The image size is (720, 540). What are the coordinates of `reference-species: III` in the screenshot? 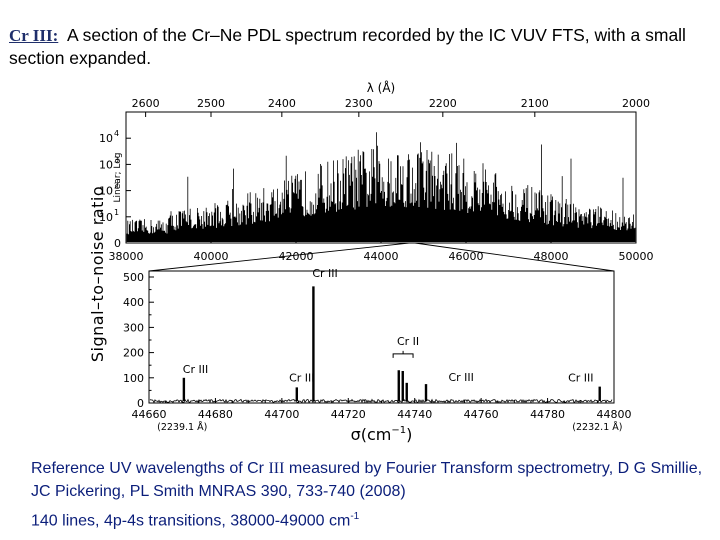 It's located at (276, 468).